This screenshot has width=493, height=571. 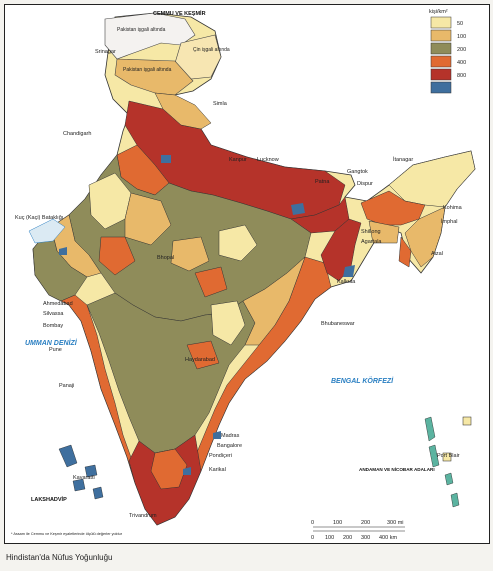 What do you see at coordinates (53, 314) in the screenshot?
I see `city-silvassa: Silvassa` at bounding box center [53, 314].